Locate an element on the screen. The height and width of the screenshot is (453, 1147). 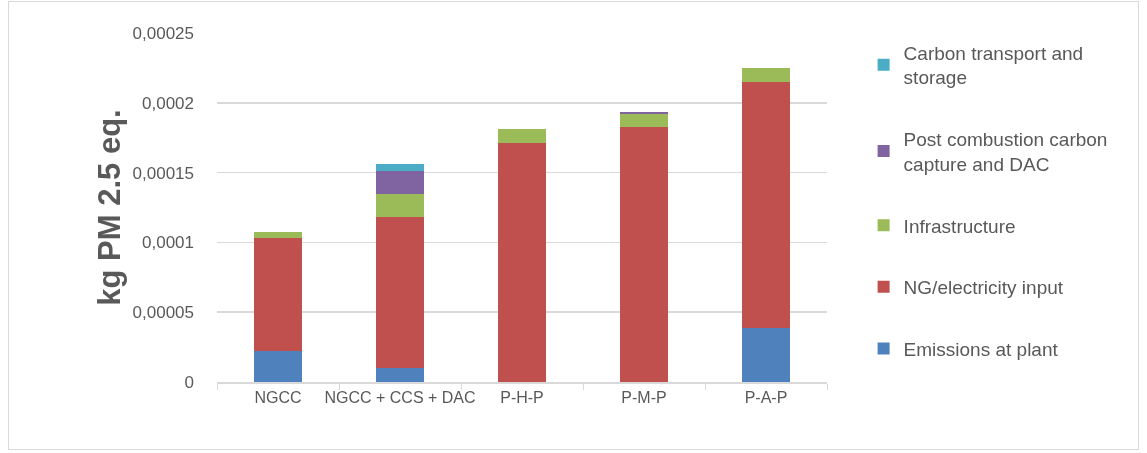
y-axis-title: kg PM 2.5 eq. is located at coordinates (110, 207).